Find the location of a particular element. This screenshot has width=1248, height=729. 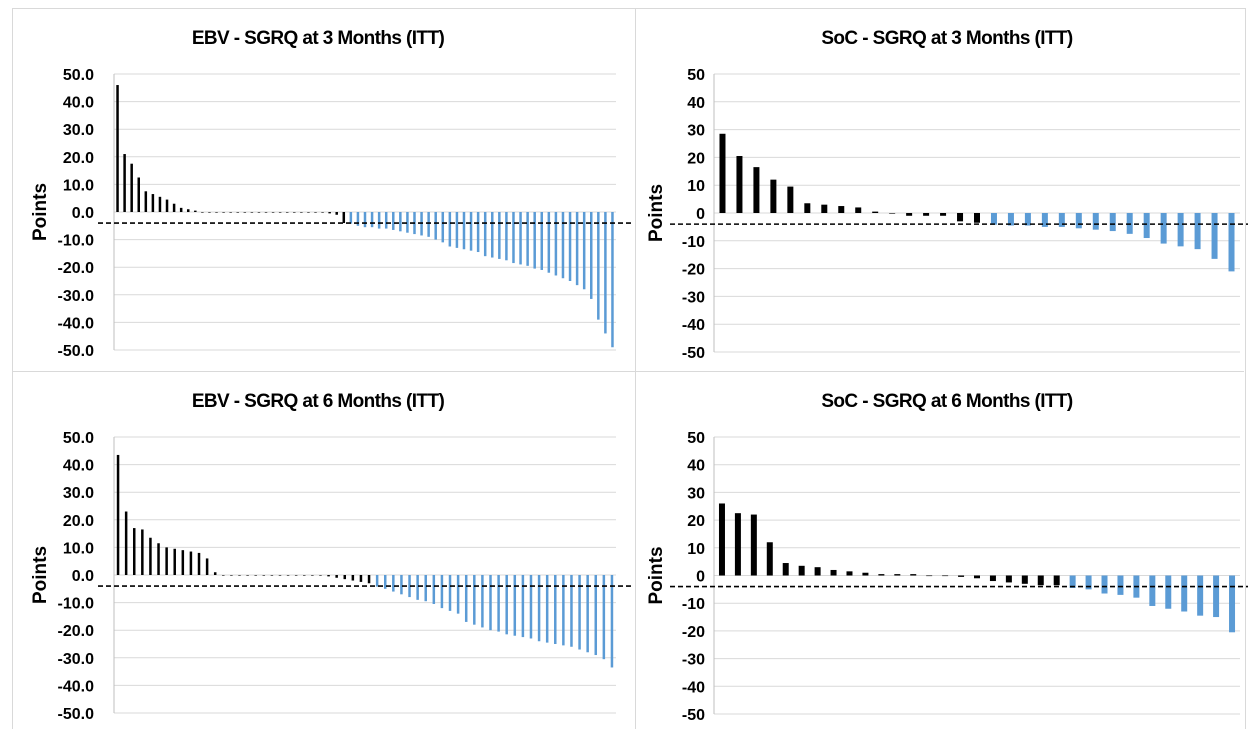

y-tick-label: 40.0 is located at coordinates (78, 103).